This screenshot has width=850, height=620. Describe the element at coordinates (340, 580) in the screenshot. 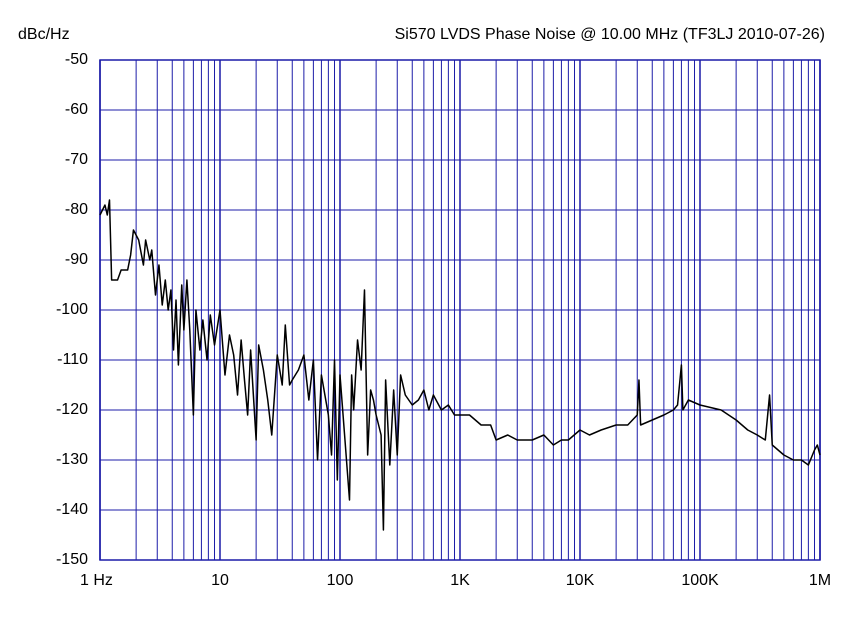

I see `x-tick-label: 100` at that location.